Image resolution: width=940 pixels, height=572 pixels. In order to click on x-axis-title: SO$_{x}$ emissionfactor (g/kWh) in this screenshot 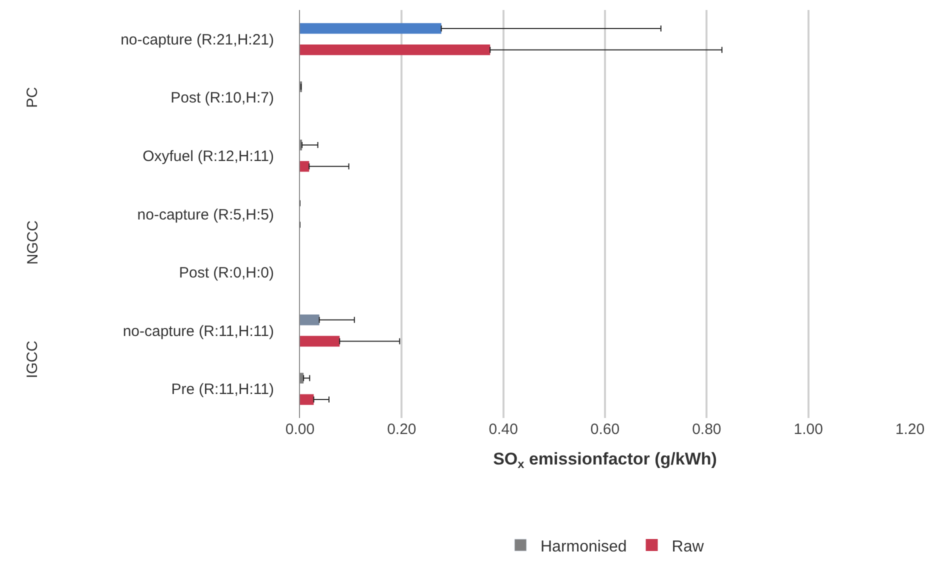, I will do `click(605, 460)`.